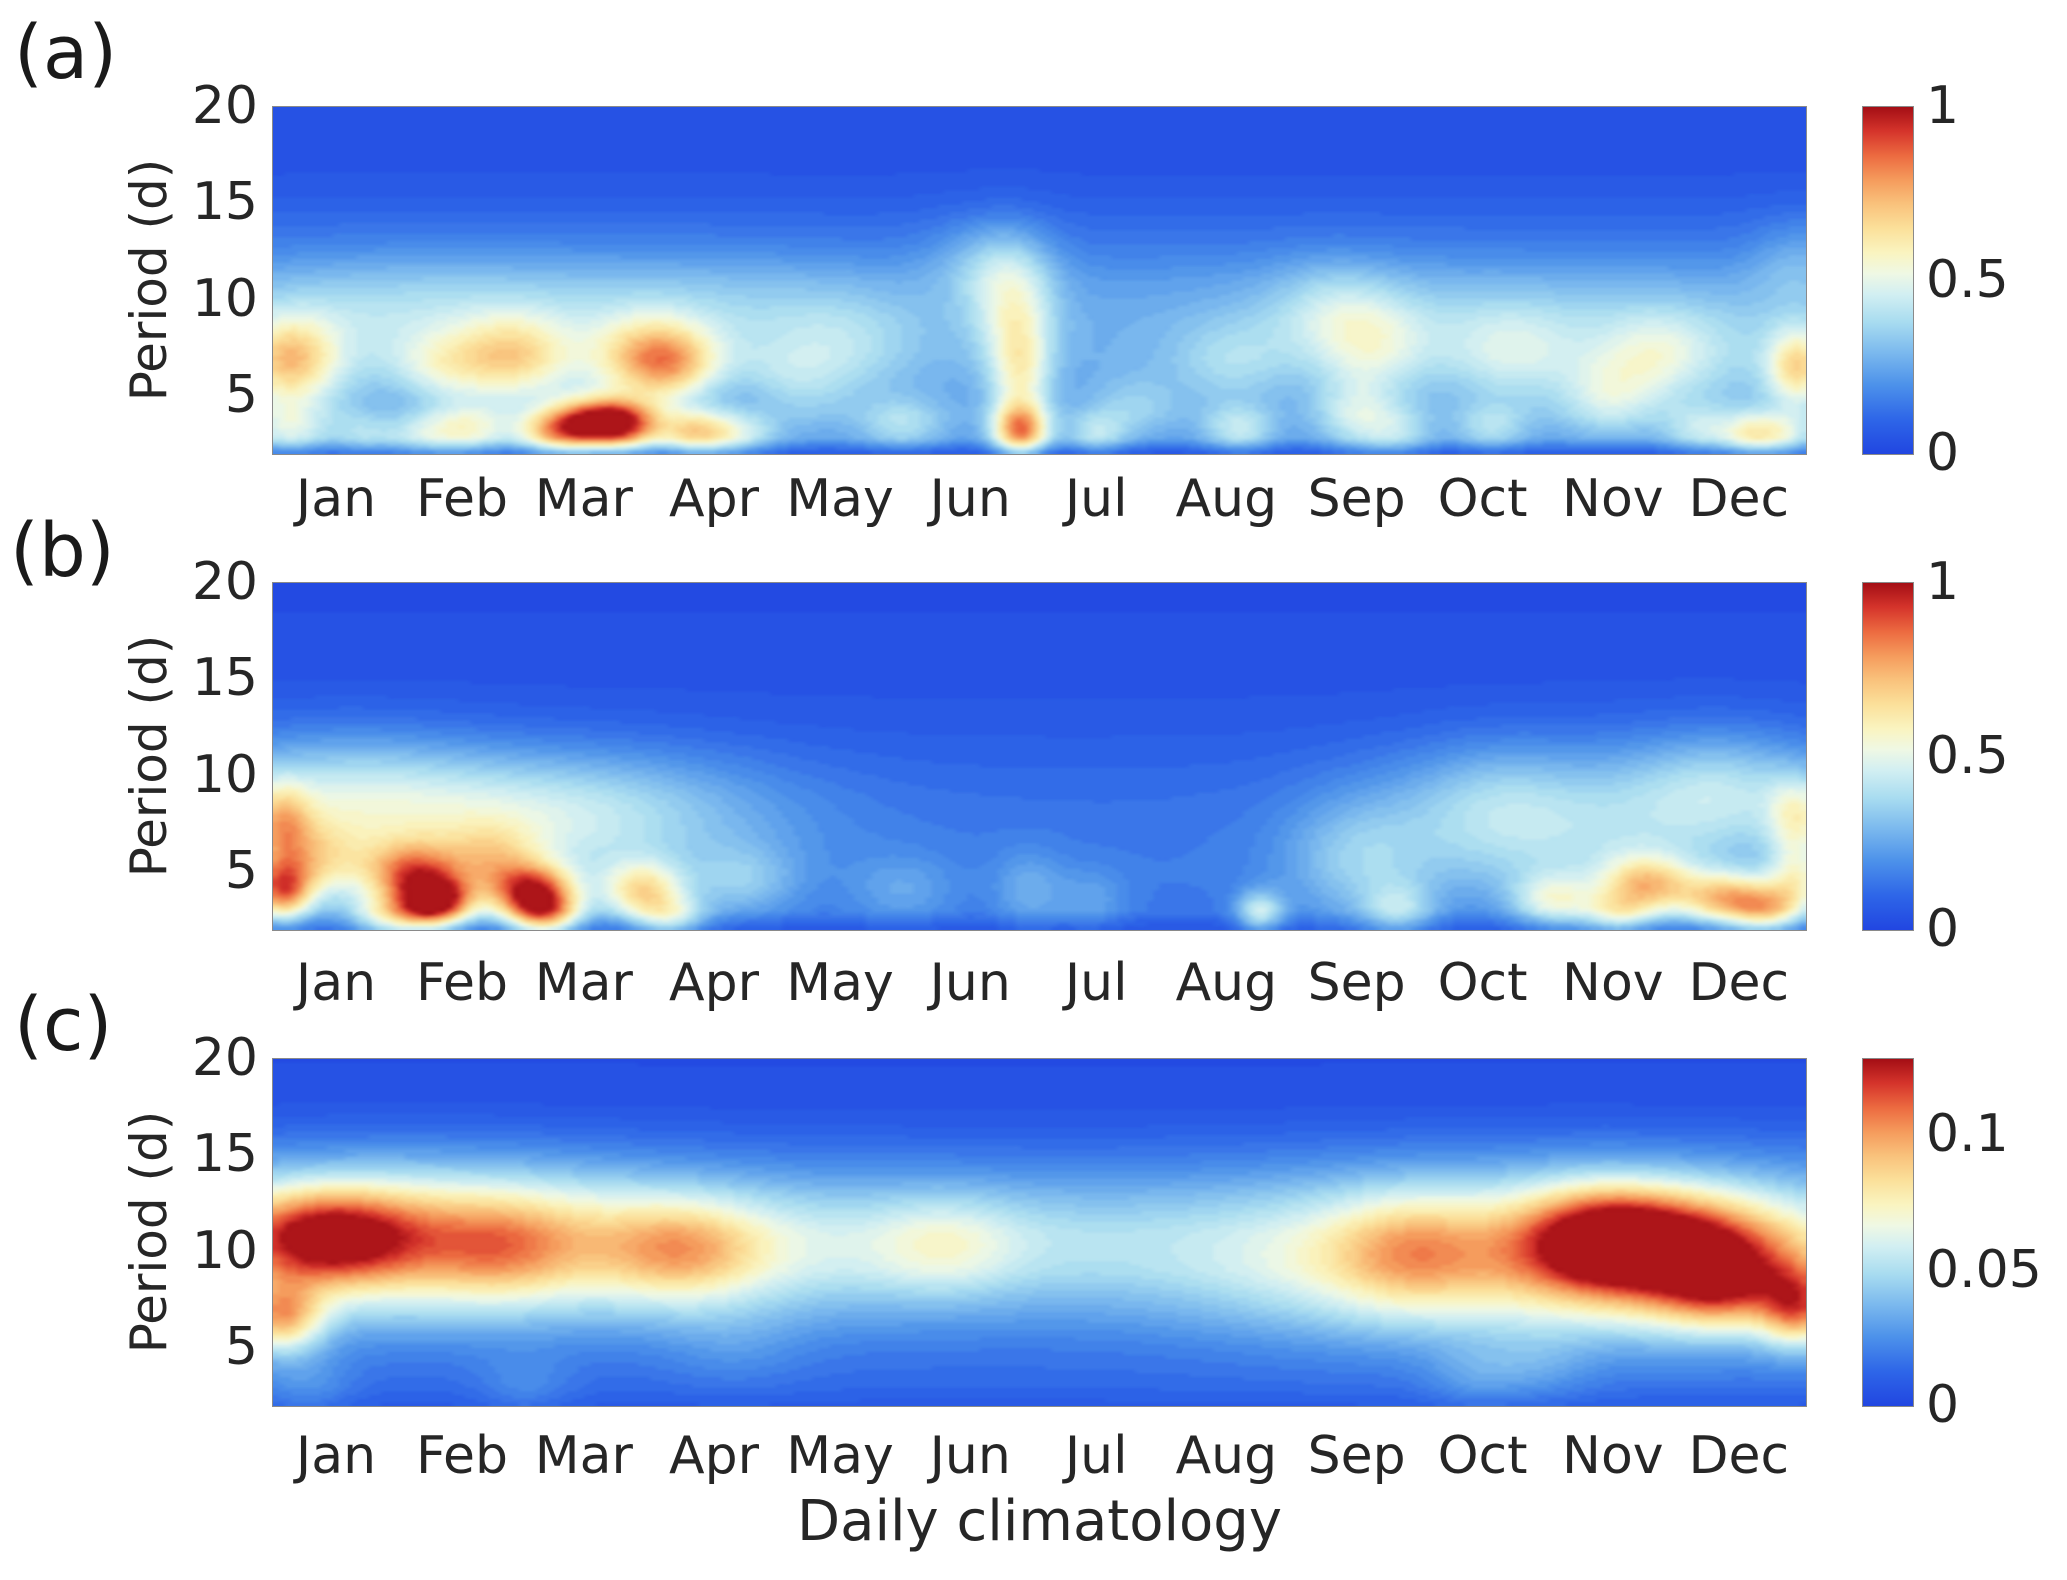 Image resolution: width=2067 pixels, height=1580 pixels. What do you see at coordinates (1943, 106) in the screenshot?
I see `colorbar-a-tick-1: 1` at bounding box center [1943, 106].